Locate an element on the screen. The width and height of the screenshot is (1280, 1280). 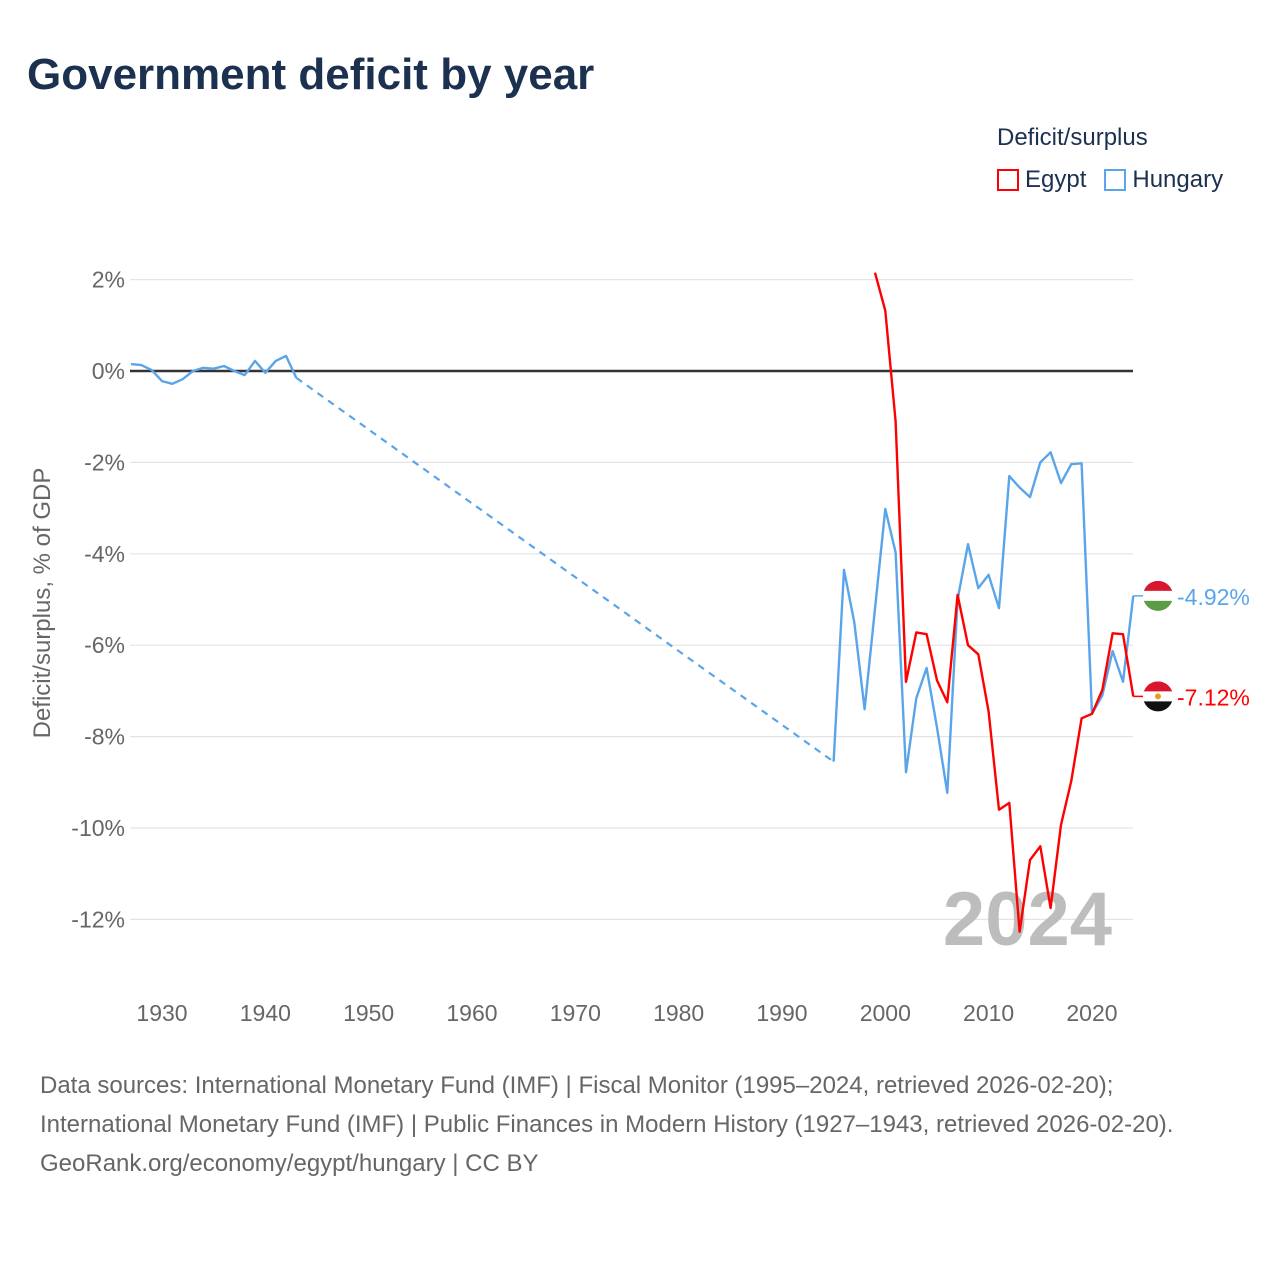
y-tick-label: -12% is located at coordinates (98, 919).